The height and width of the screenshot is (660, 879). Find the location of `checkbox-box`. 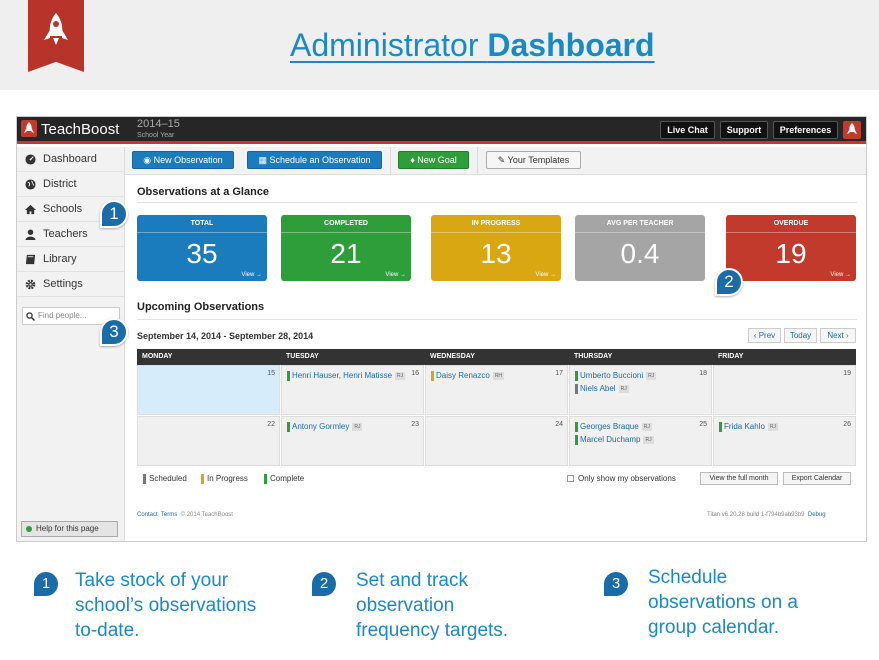

checkbox-box is located at coordinates (570, 478).